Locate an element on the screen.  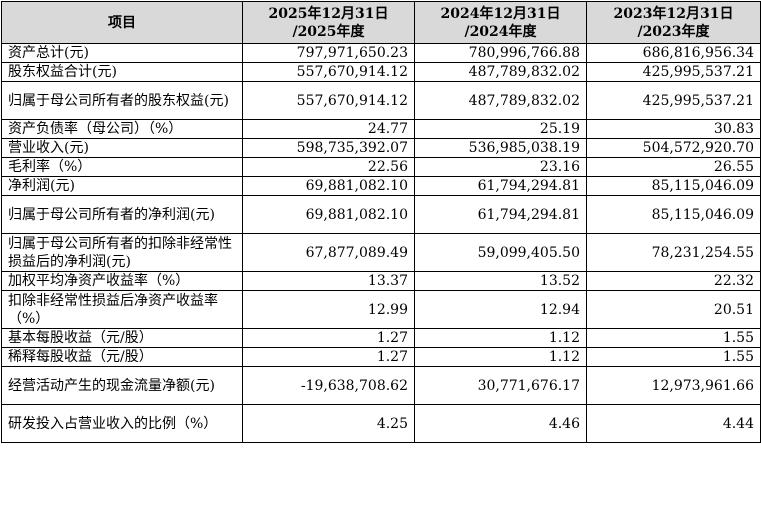
header-col-2024-date: 2024年12月31日 is located at coordinates (500, 13).